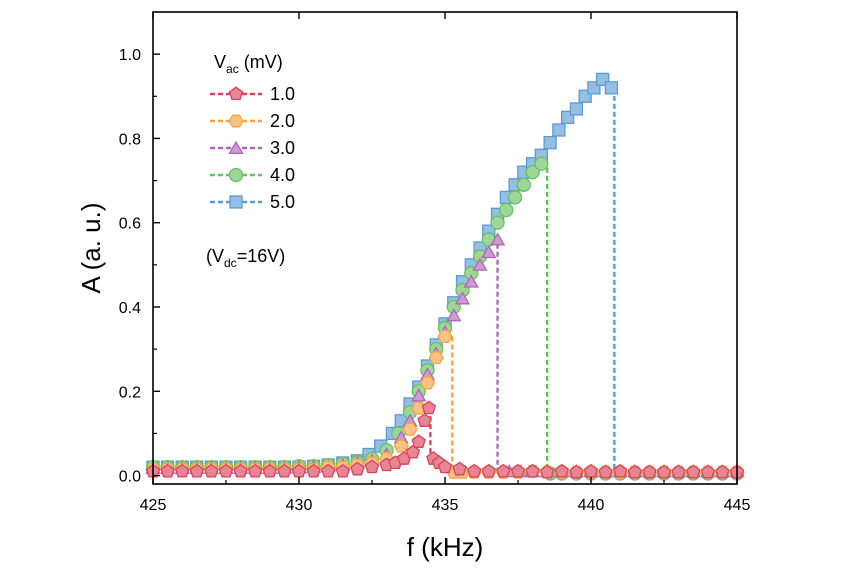 The image size is (858, 572). What do you see at coordinates (282, 94) in the screenshot?
I see `legend-label: 1.0` at bounding box center [282, 94].